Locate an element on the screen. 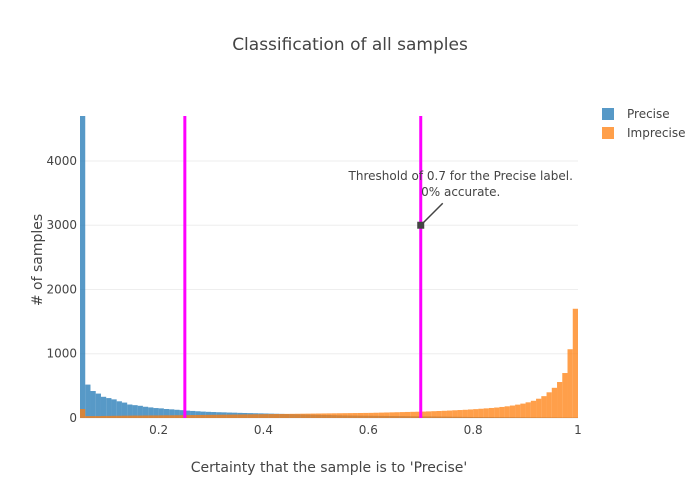  legend-item-imprecise: Imprecise is located at coordinates (643, 133).